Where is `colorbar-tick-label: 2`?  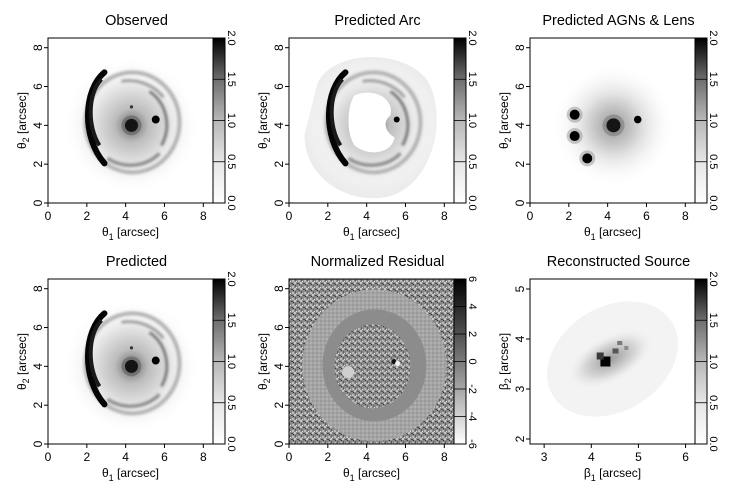 colorbar-tick-label: 2 is located at coordinates (472, 334).